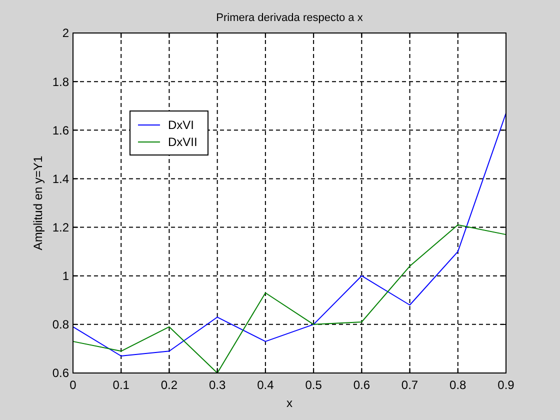  I want to click on y-tick-label: 1.4, so click(61, 179).